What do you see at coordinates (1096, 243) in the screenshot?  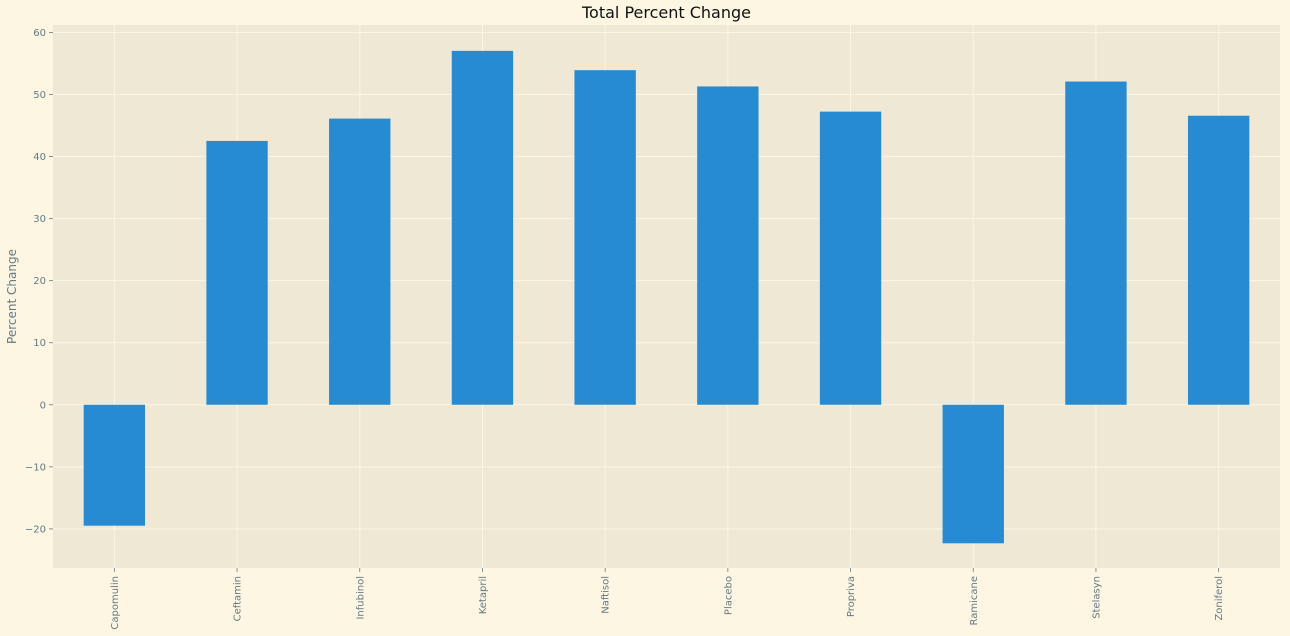 I see `bar-stelasyn` at bounding box center [1096, 243].